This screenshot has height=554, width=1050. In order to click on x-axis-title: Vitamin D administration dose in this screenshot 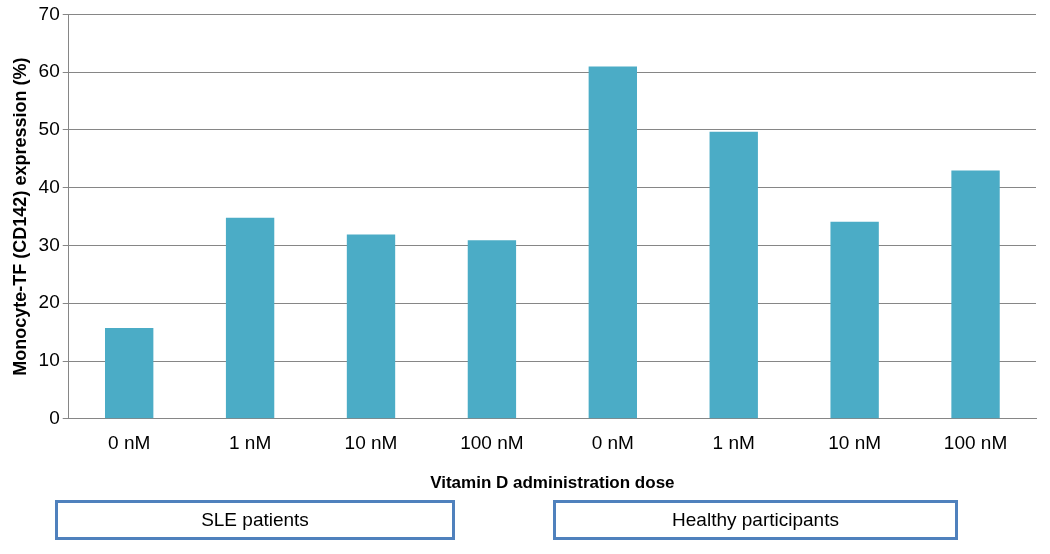, I will do `click(552, 483)`.